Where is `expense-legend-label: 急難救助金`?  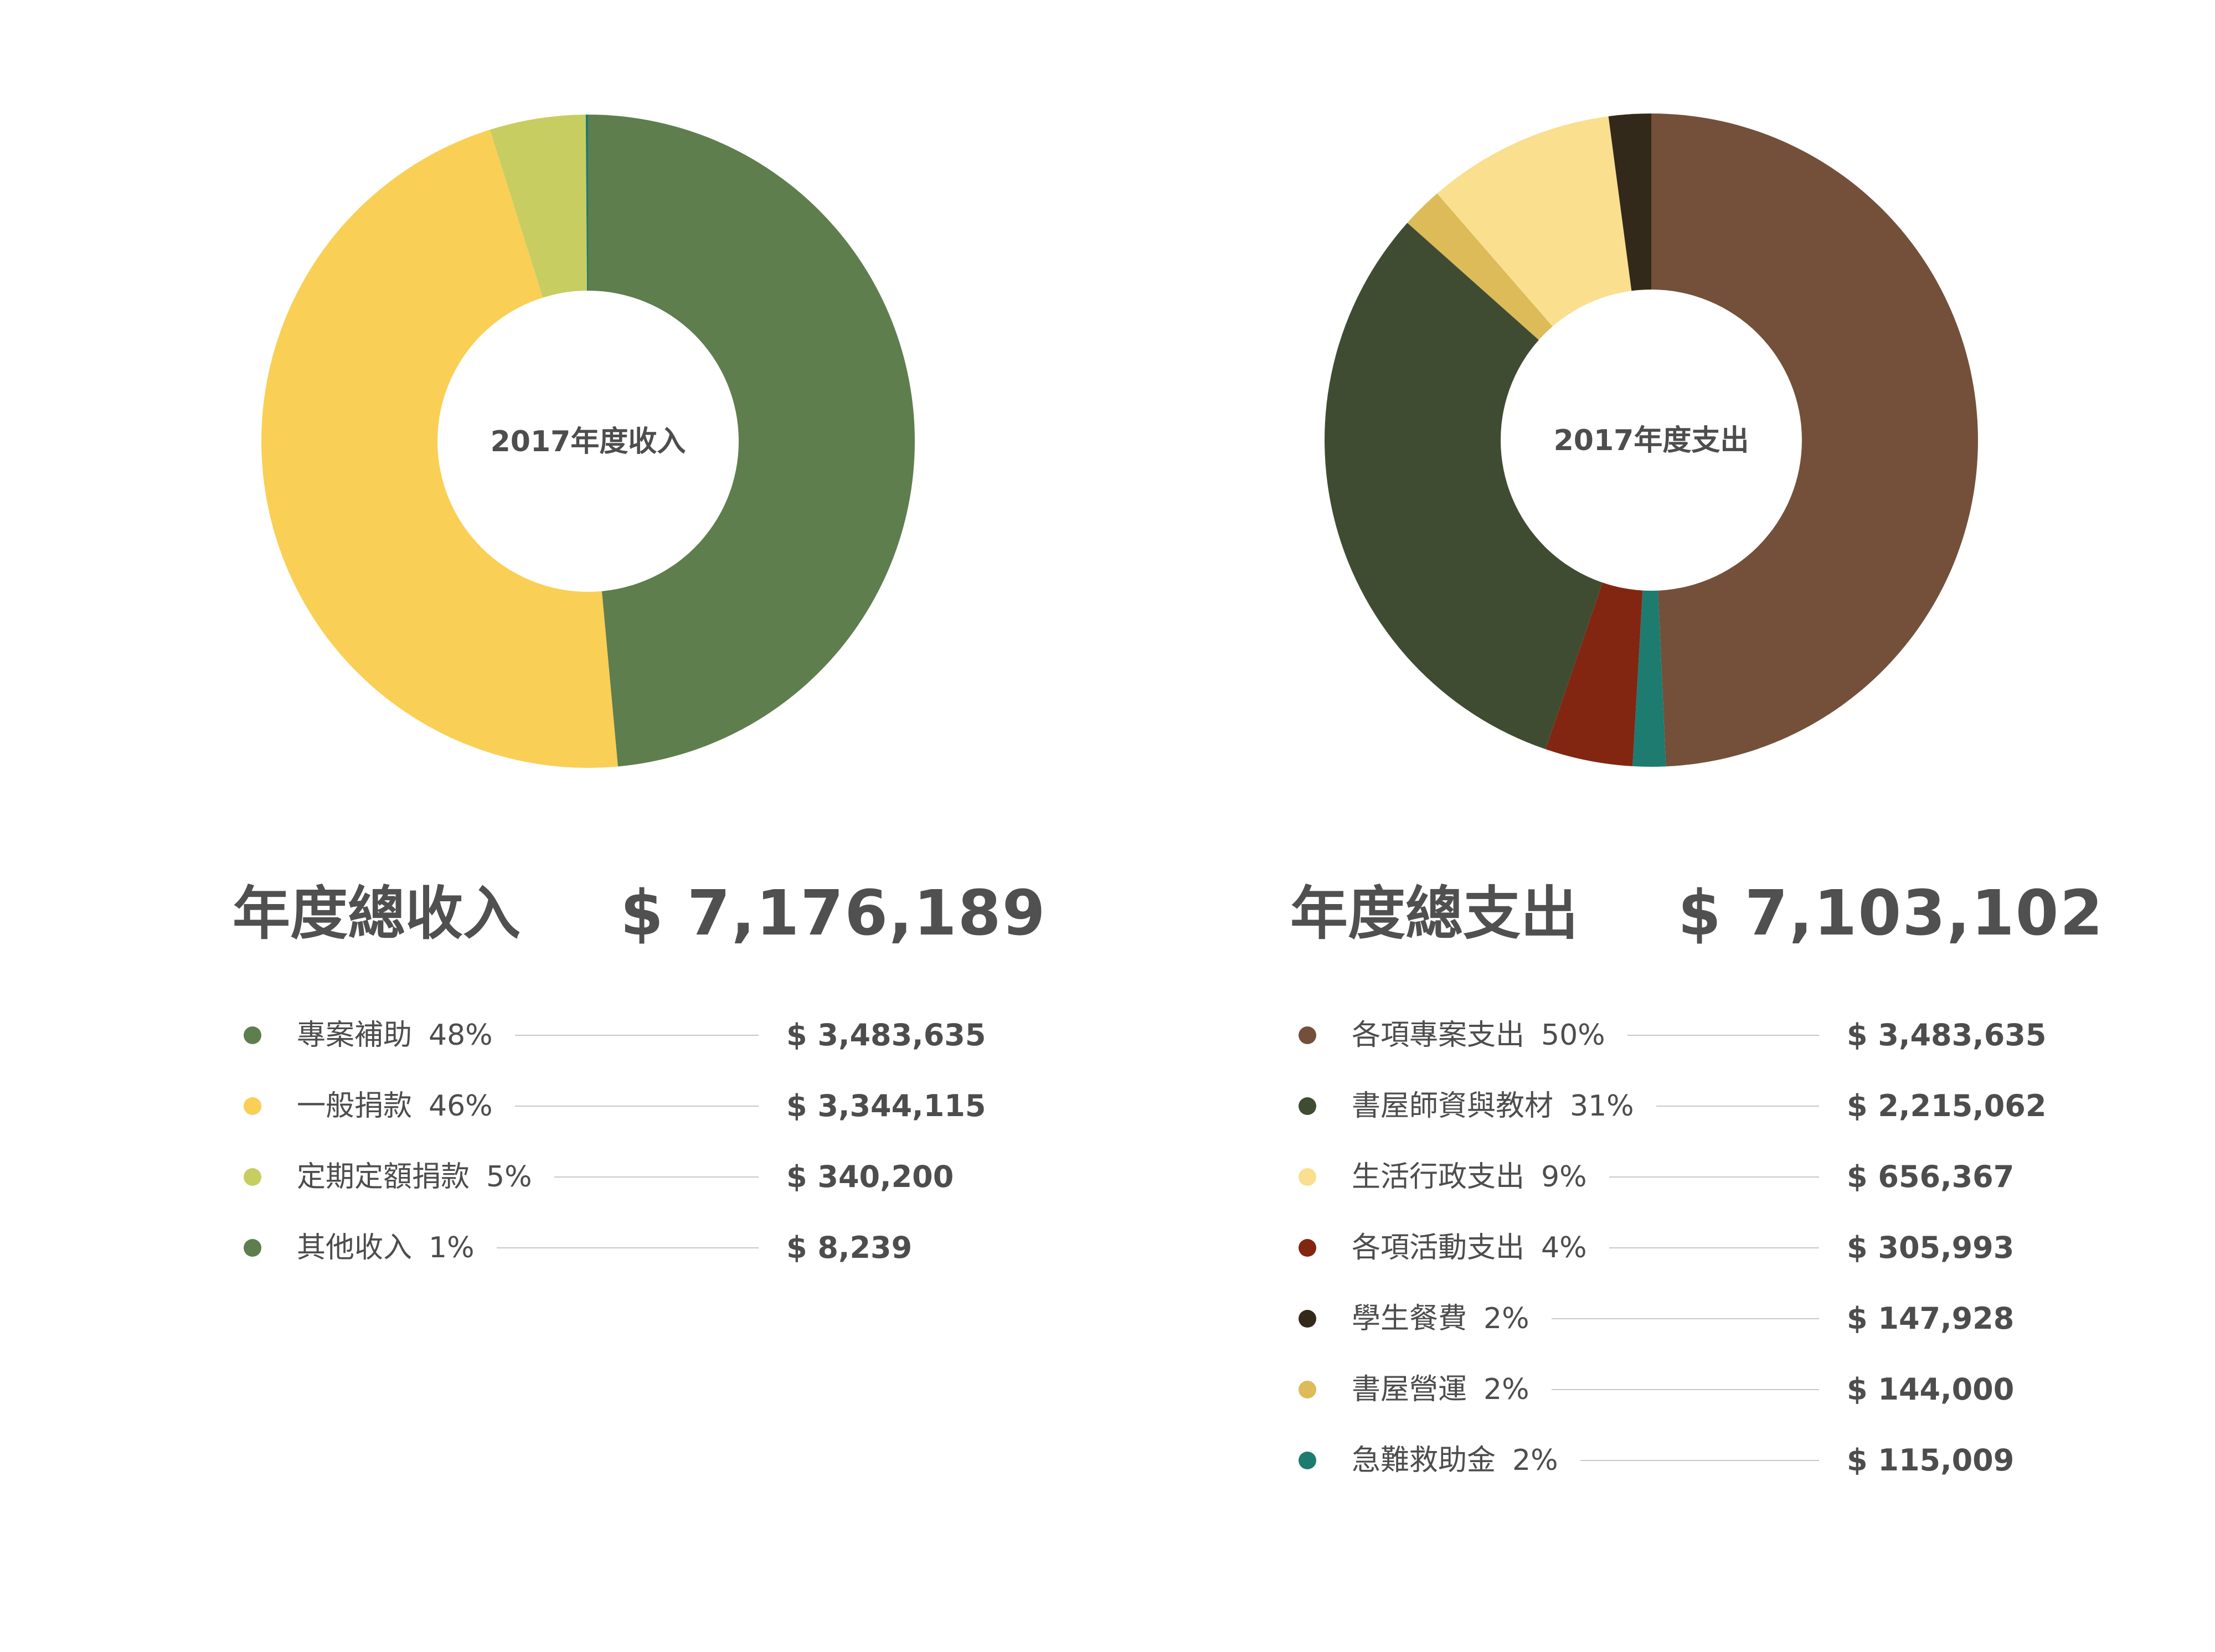 expense-legend-label: 急難救助金 is located at coordinates (1424, 1460).